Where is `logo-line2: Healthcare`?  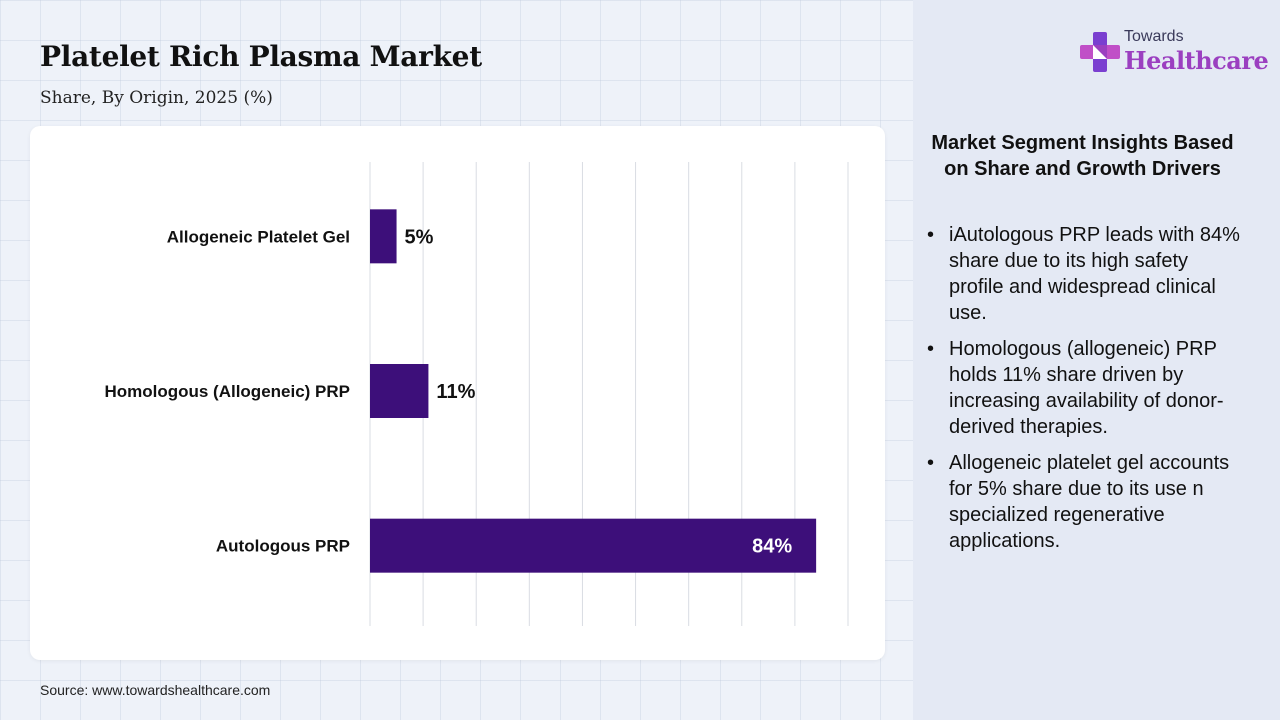
logo-line2: Healthcare is located at coordinates (1196, 60).